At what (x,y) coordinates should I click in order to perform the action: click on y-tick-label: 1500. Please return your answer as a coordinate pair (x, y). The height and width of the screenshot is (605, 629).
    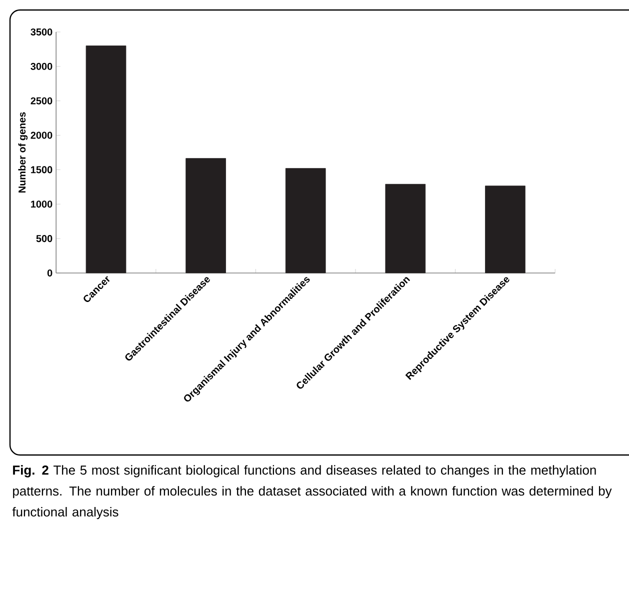
    Looking at the image, I should click on (41, 170).